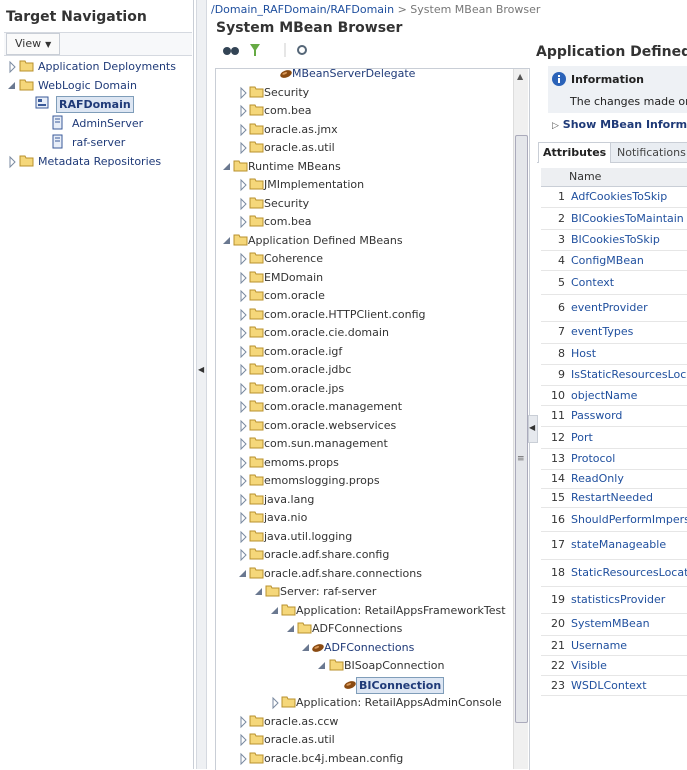  Describe the element at coordinates (599, 645) in the screenshot. I see `attribute-name: Username` at that location.